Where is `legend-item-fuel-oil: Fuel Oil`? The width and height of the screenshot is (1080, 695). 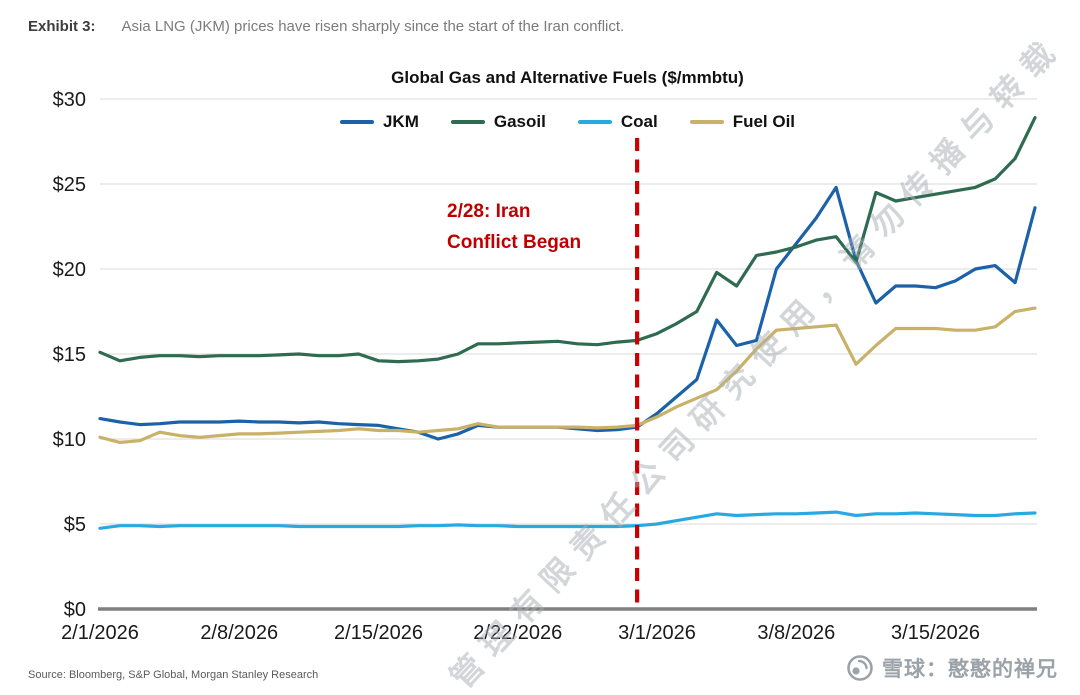
legend-item-fuel-oil: Fuel Oil is located at coordinates (742, 122).